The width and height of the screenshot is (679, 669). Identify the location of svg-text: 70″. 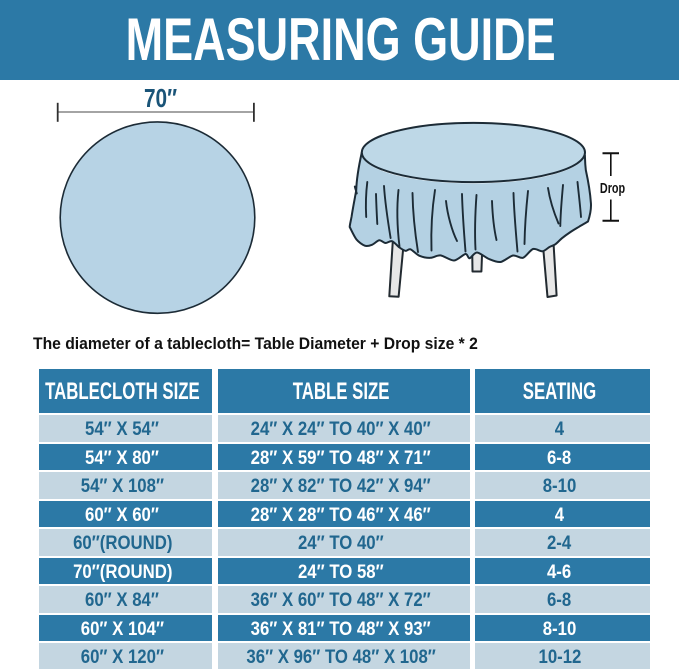
(160, 98).